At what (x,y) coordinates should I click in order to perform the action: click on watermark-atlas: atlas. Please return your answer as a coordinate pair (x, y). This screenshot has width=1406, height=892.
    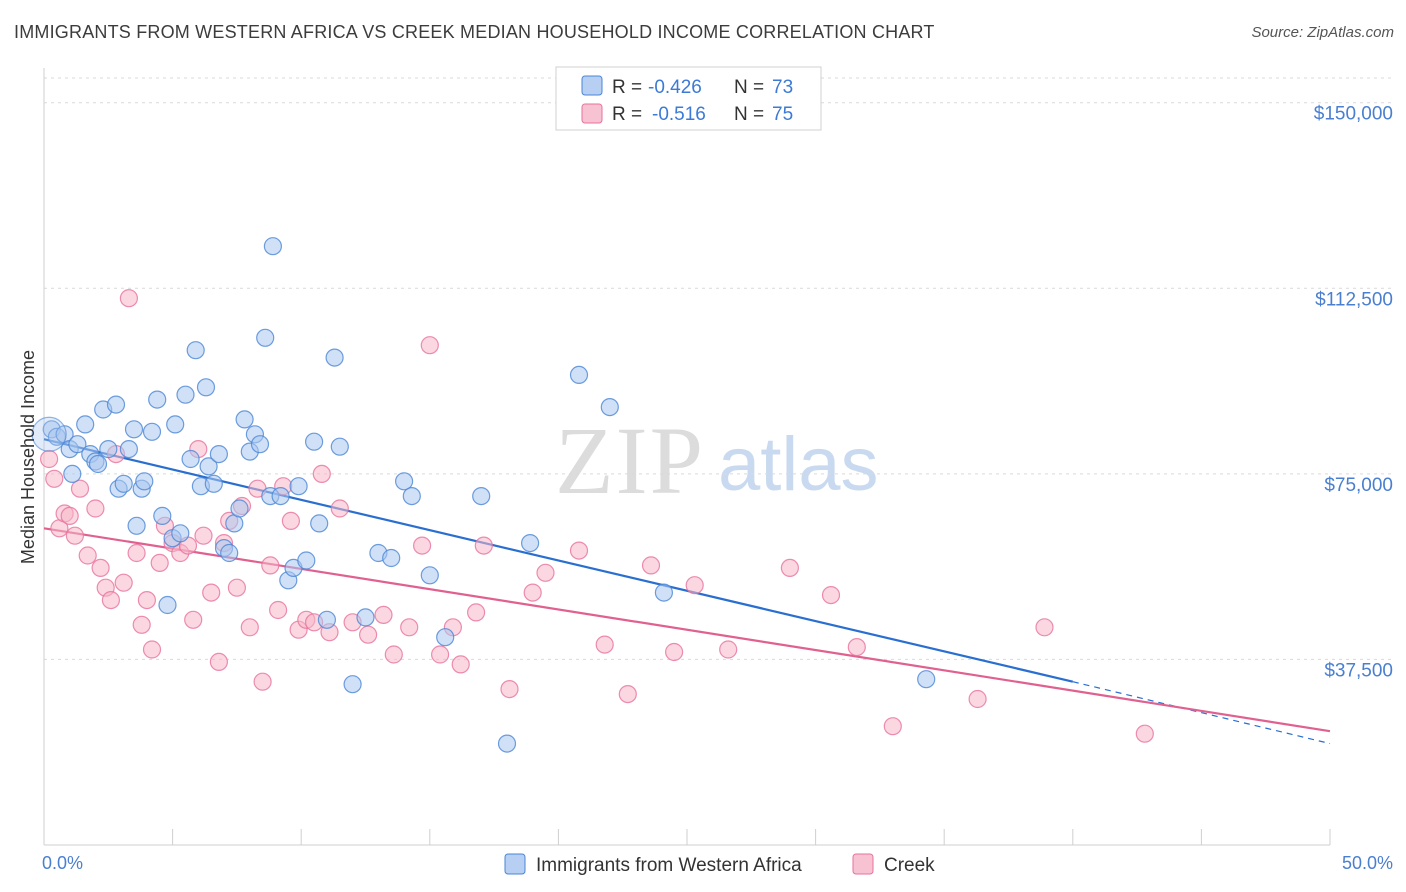
    Looking at the image, I should click on (798, 464).